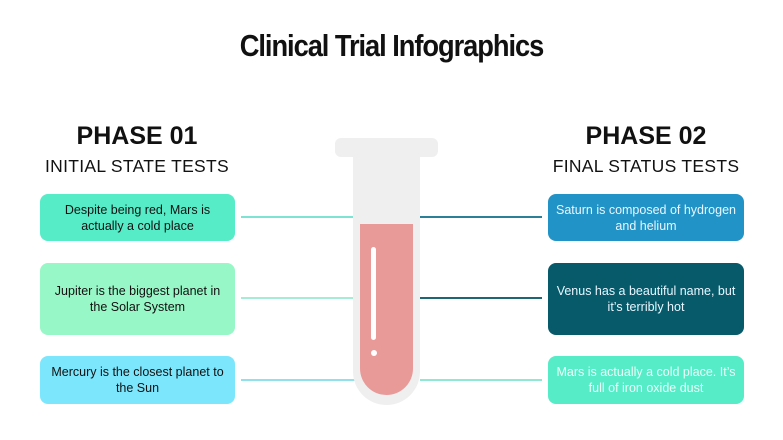 This screenshot has width=783, height=440. I want to click on phase-01-subtitle: INITIAL STATE TESTS, so click(137, 166).